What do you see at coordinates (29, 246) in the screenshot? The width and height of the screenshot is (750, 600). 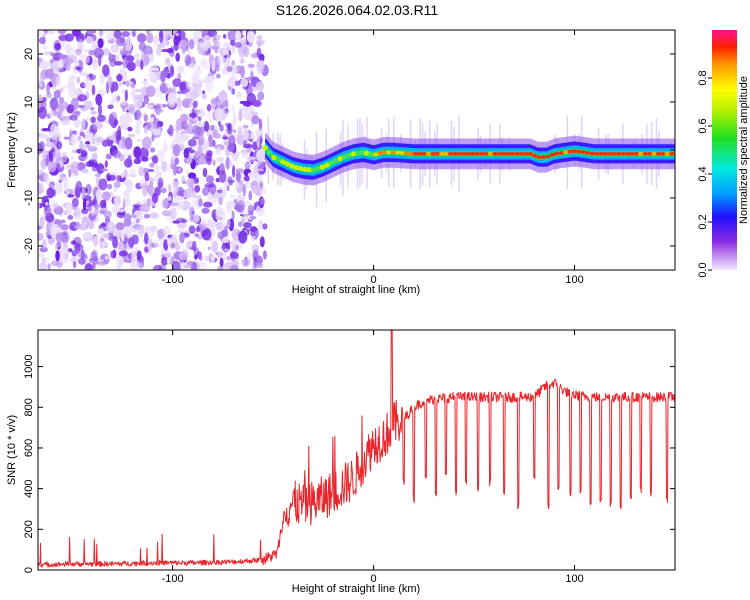 I see `y-tick-label: -20` at bounding box center [29, 246].